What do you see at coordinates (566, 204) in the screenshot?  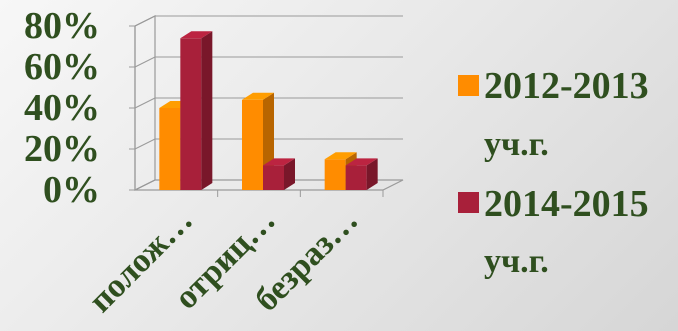 I see `legend-label-series-2-line1: 2014-2015` at bounding box center [566, 204].